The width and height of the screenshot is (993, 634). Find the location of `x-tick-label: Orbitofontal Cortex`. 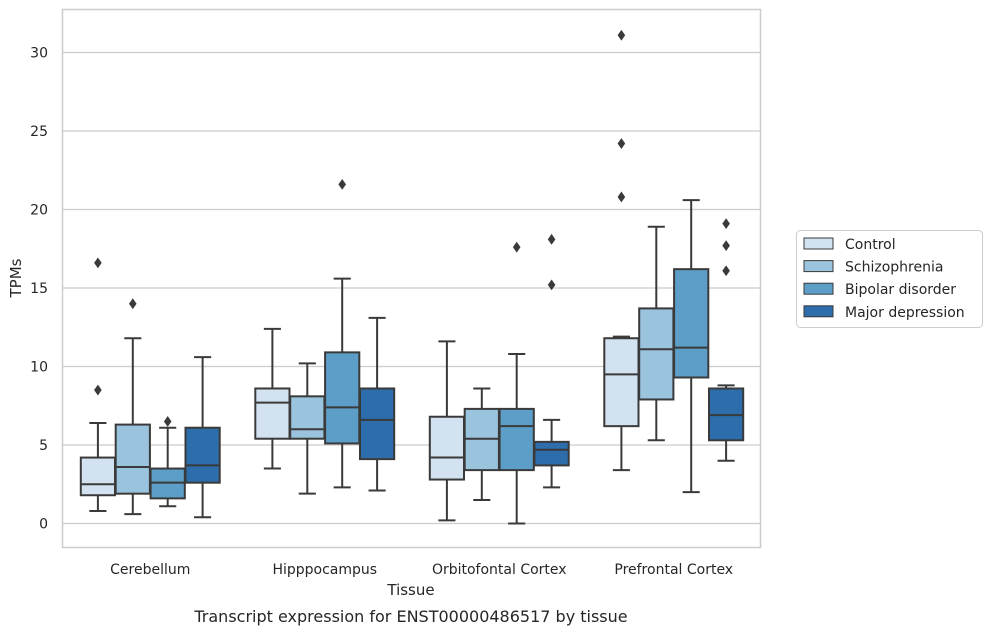

x-tick-label: Orbitofontal Cortex is located at coordinates (499, 570).